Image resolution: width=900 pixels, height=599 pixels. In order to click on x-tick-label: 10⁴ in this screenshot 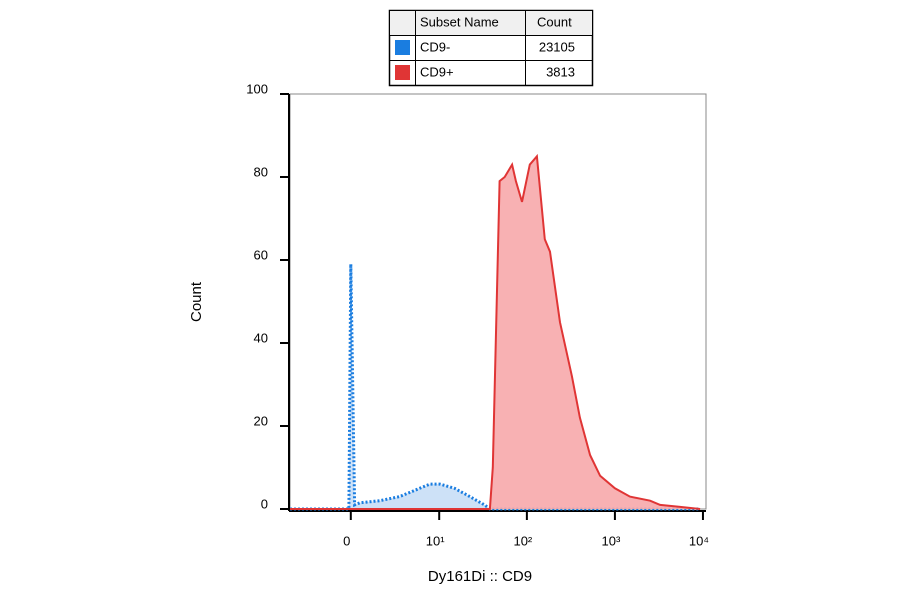, I will do `click(699, 540)`.